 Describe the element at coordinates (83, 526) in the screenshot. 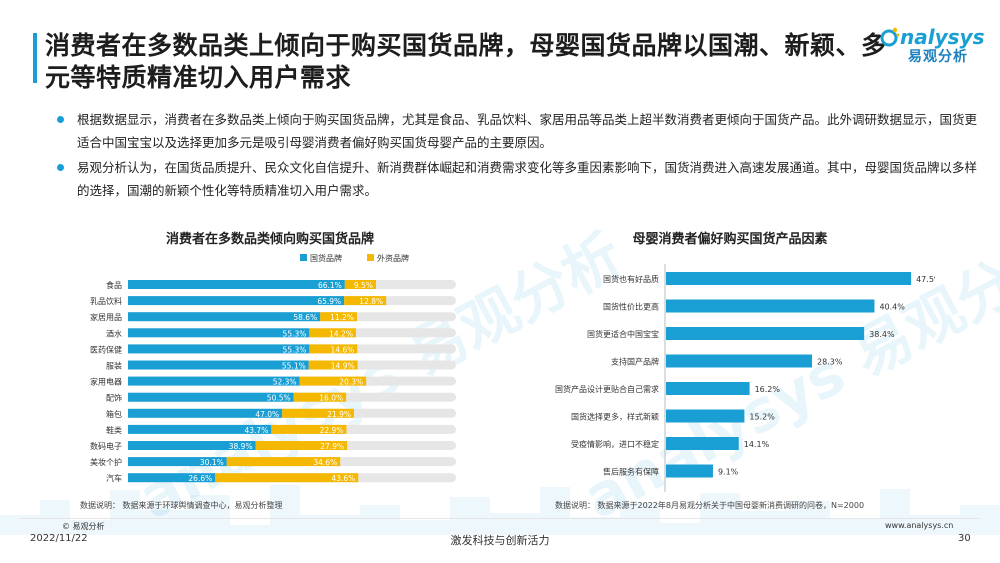

I see `footer-copyright: © 易观分析` at that location.